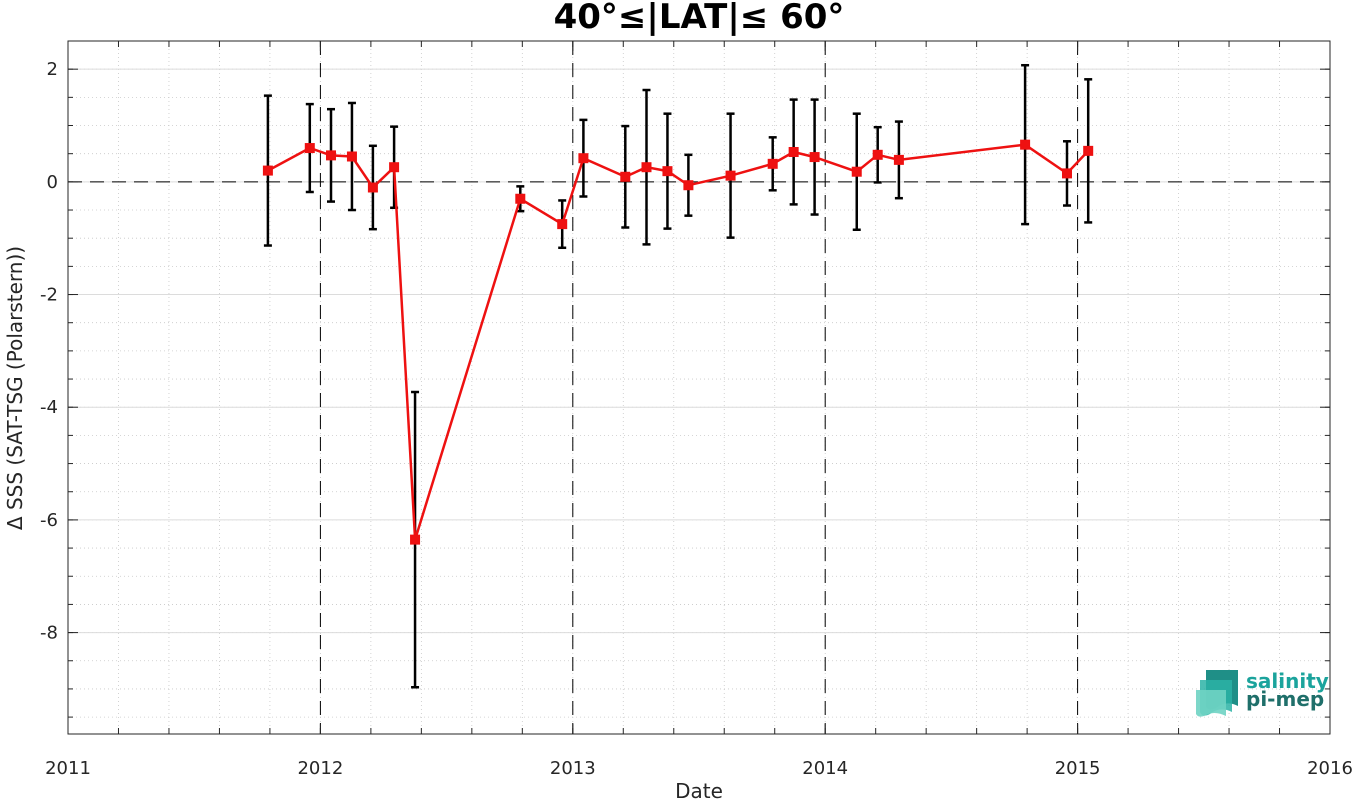 The width and height of the screenshot is (1356, 801). What do you see at coordinates (699, 790) in the screenshot?
I see `x-axis-label: Date` at bounding box center [699, 790].